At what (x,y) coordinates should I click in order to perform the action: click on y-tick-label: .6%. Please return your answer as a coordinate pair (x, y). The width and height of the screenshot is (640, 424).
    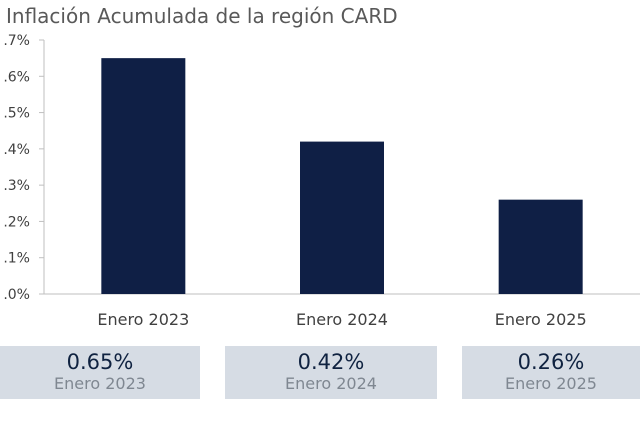
    Looking at the image, I should click on (16, 77).